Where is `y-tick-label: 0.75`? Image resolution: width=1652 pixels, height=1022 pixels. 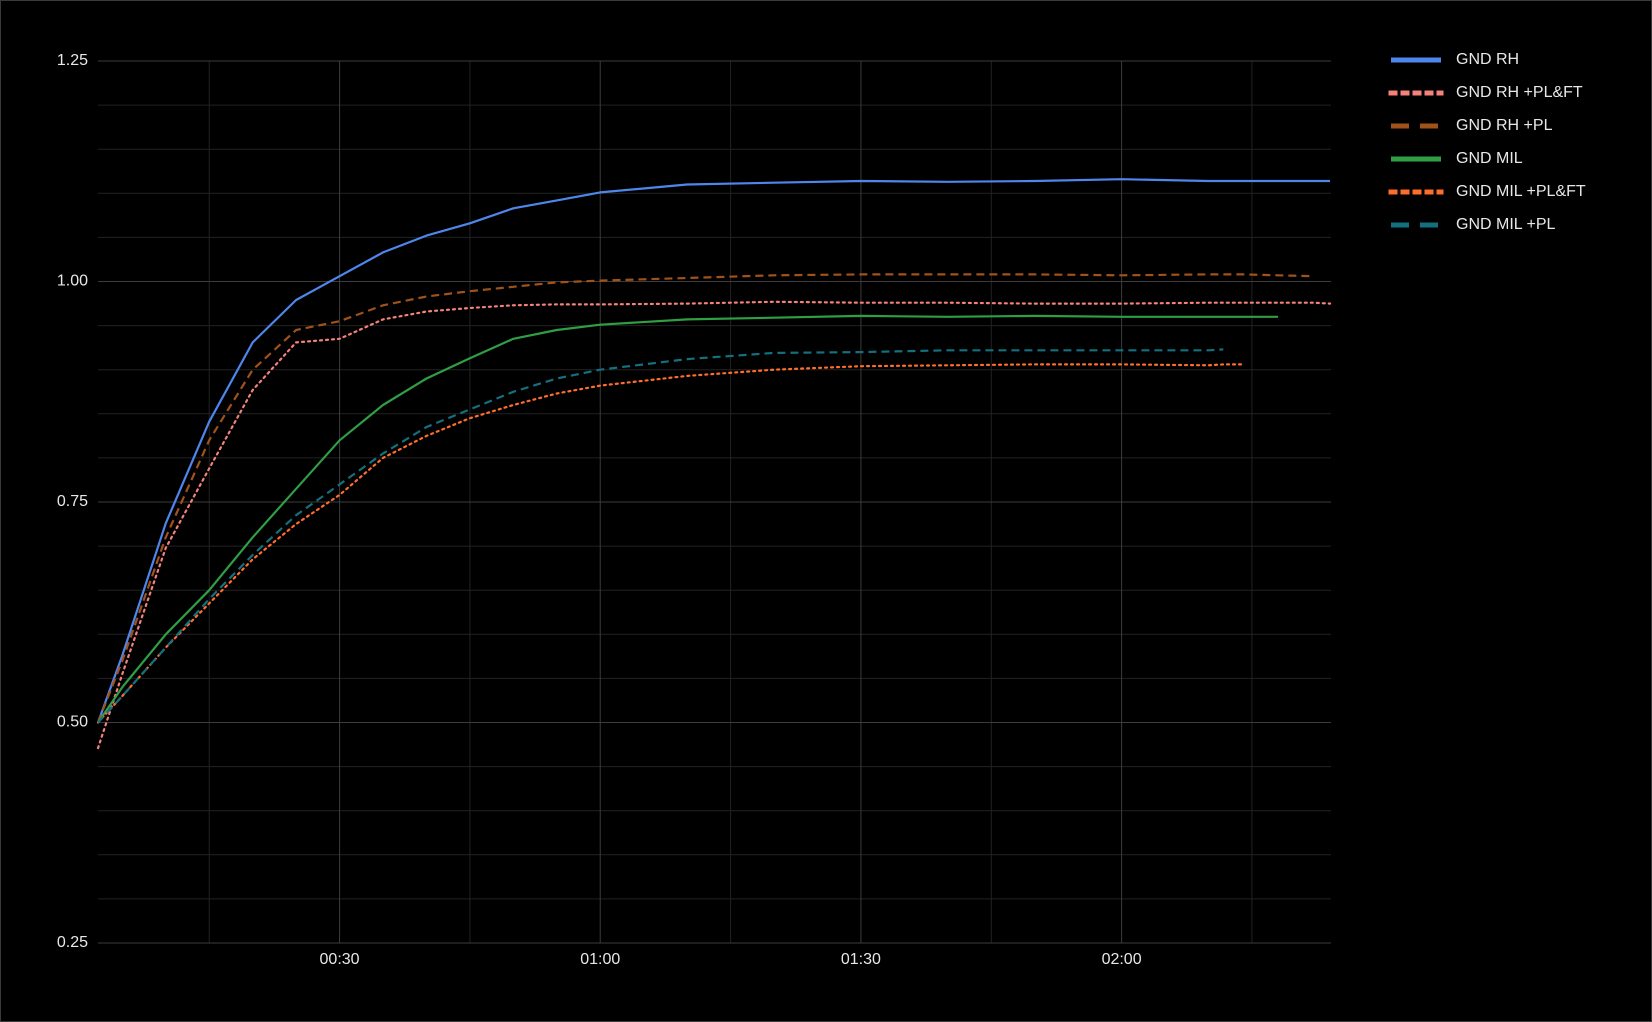
y-tick-label: 0.75 is located at coordinates (72, 501).